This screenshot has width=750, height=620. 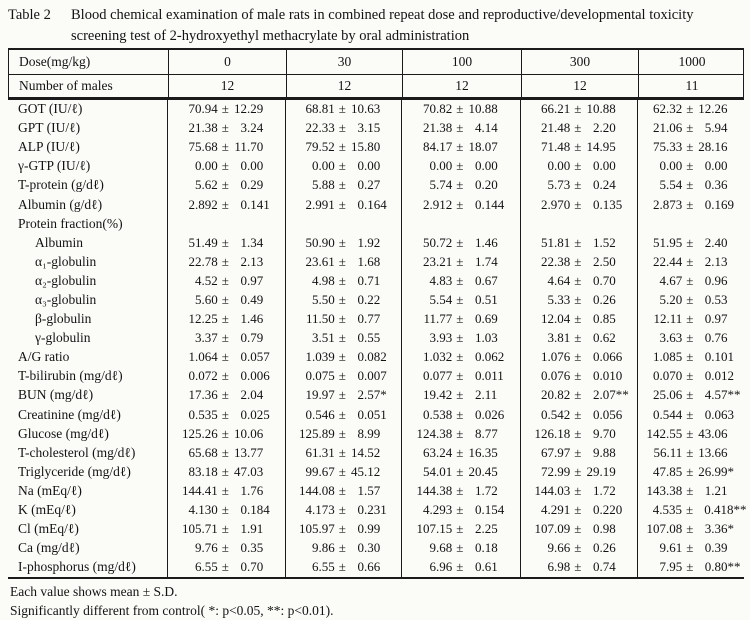 What do you see at coordinates (195, 472) in the screenshot?
I see `mean-value: 83.18` at bounding box center [195, 472].